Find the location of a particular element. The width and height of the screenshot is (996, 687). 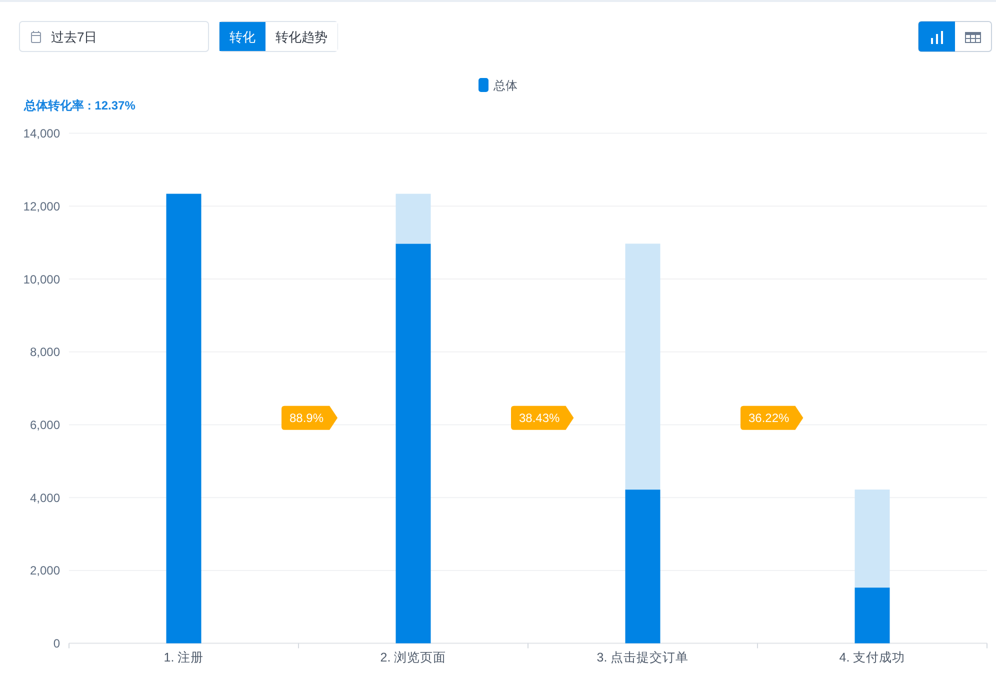

y-tick-label: 6,000 is located at coordinates (45, 425).